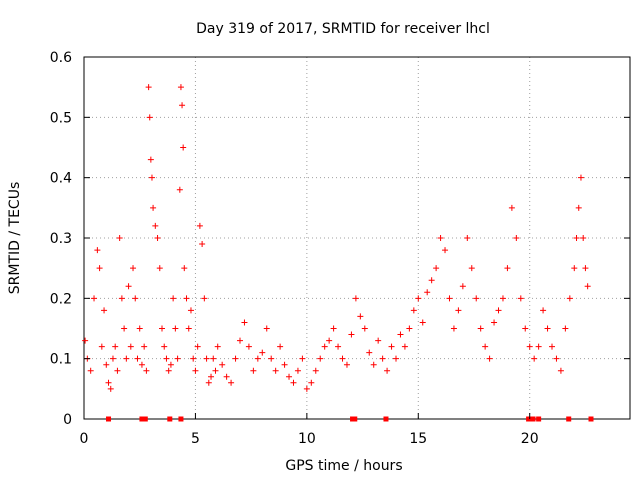  Describe the element at coordinates (84, 439) in the screenshot. I see `x-tick-label: 0` at that location.